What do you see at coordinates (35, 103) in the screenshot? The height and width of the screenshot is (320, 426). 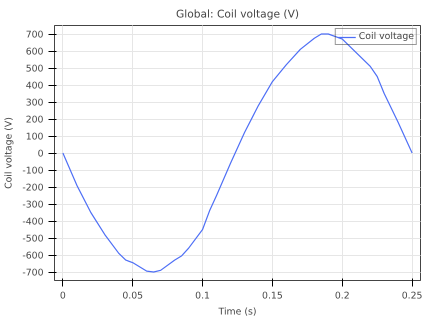 I see `y-tick-label: 300` at bounding box center [35, 103].